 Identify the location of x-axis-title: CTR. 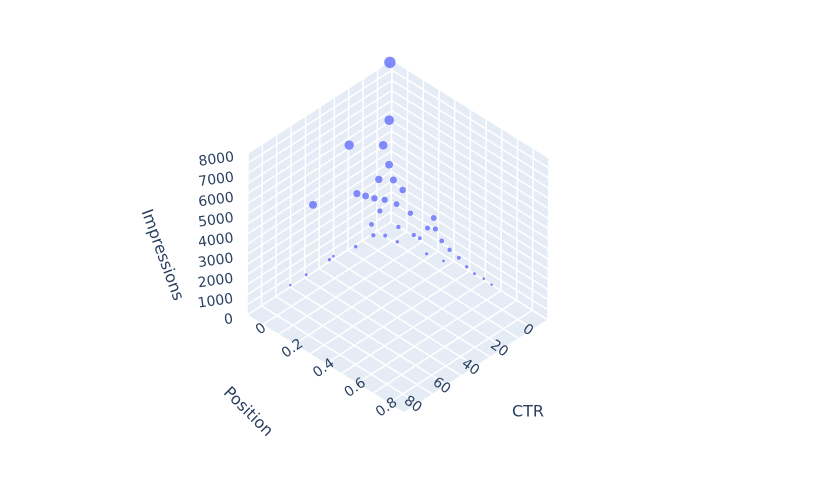
(528, 411).